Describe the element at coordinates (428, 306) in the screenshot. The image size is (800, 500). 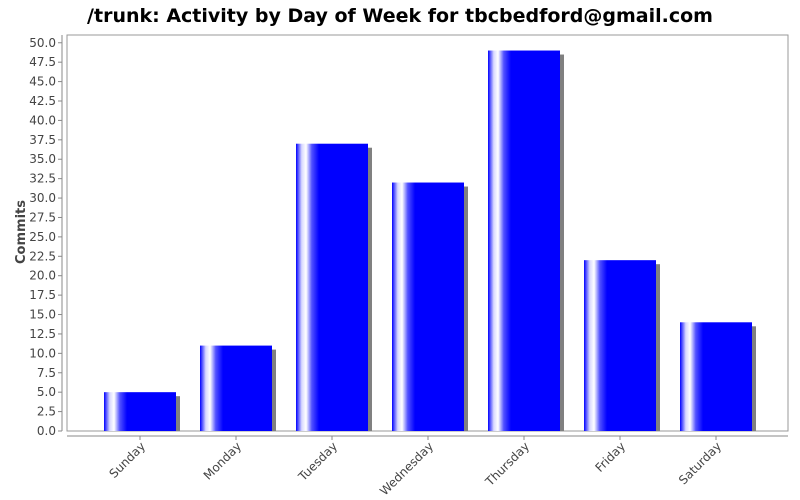
I see `bar-wednesday` at that location.